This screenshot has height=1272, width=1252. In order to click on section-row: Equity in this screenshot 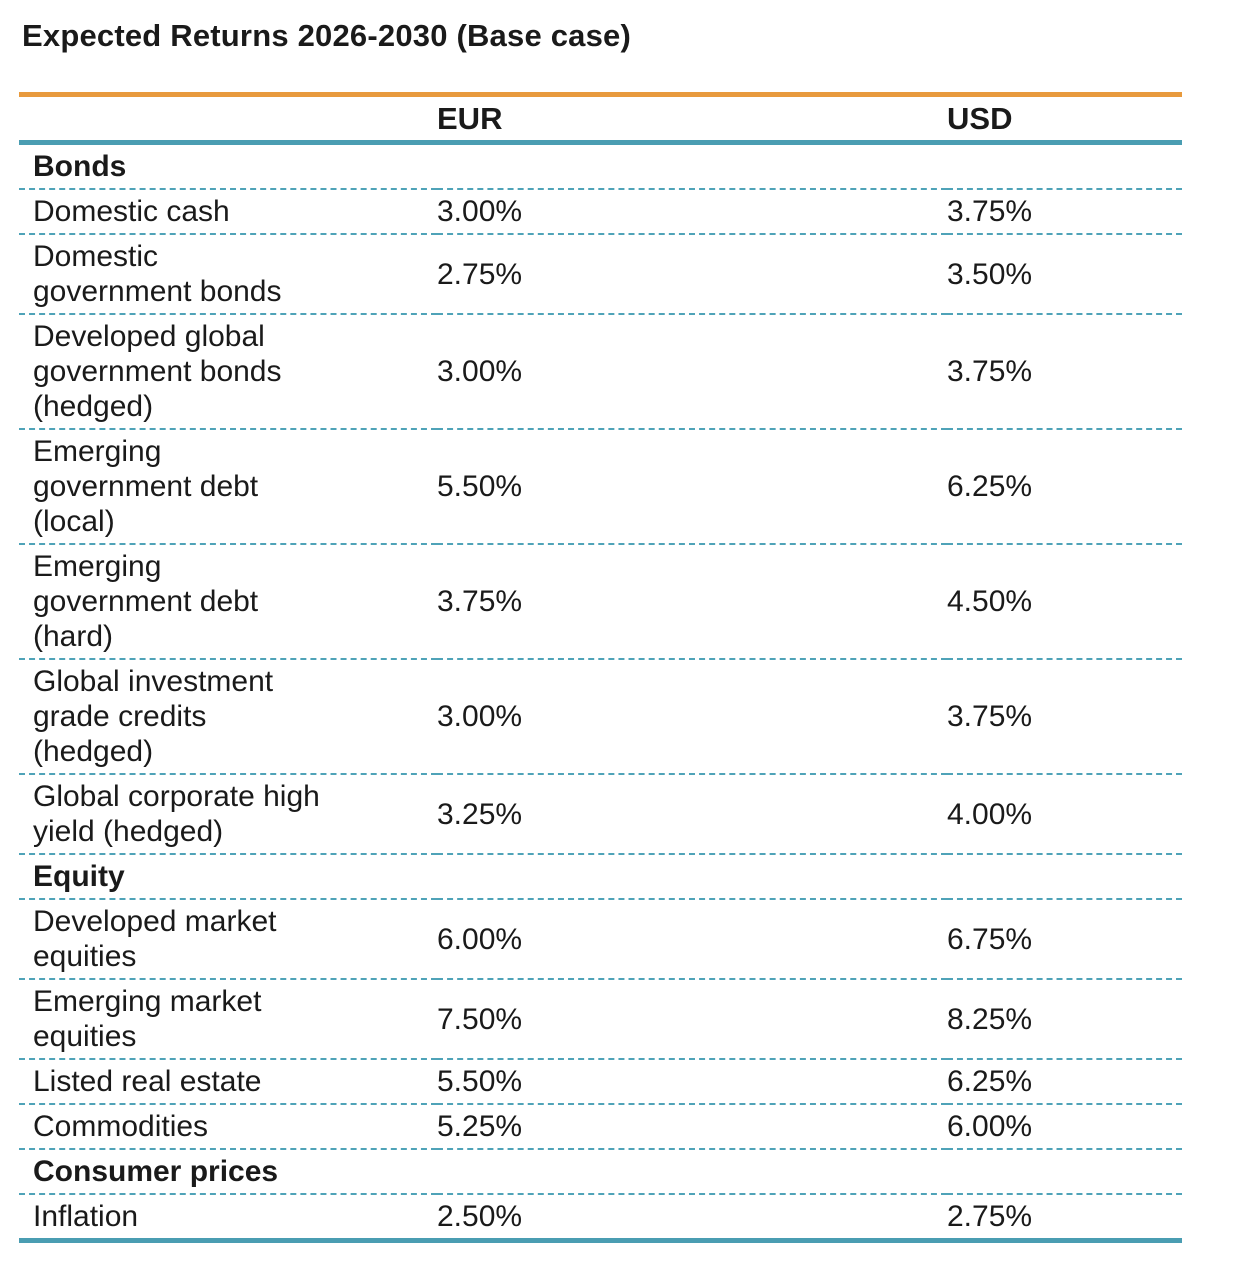, I will do `click(600, 876)`.